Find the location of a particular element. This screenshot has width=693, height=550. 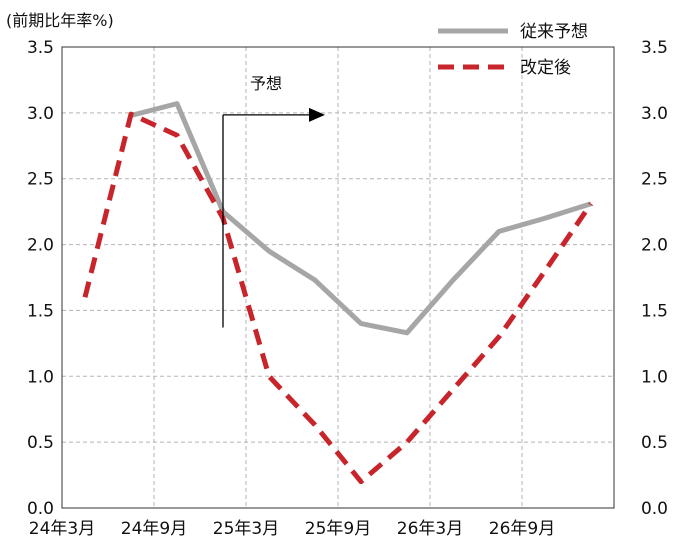

y-tick-label-left-6: 3.0 is located at coordinates (40, 114).